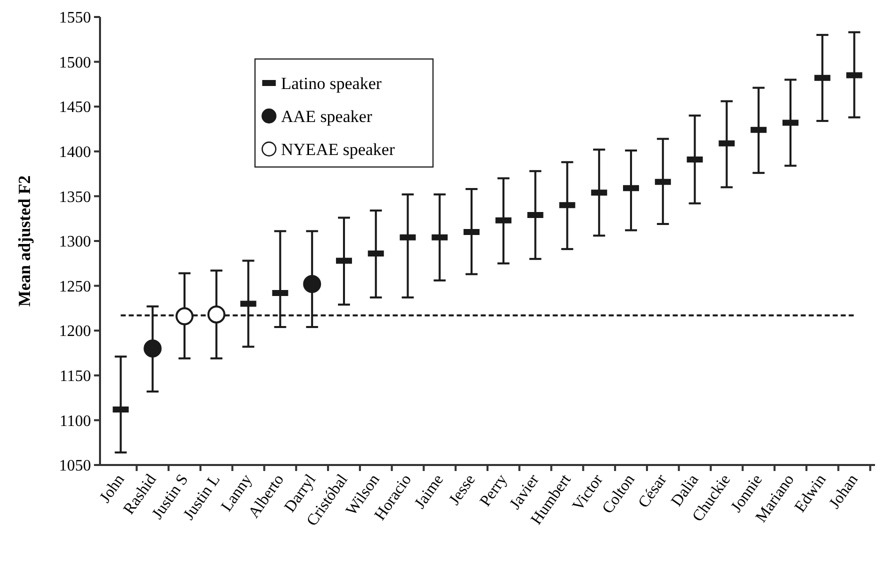 The image size is (891, 574). What do you see at coordinates (24, 241) in the screenshot?
I see `y-axis-title: Mean adjusted F2` at bounding box center [24, 241].